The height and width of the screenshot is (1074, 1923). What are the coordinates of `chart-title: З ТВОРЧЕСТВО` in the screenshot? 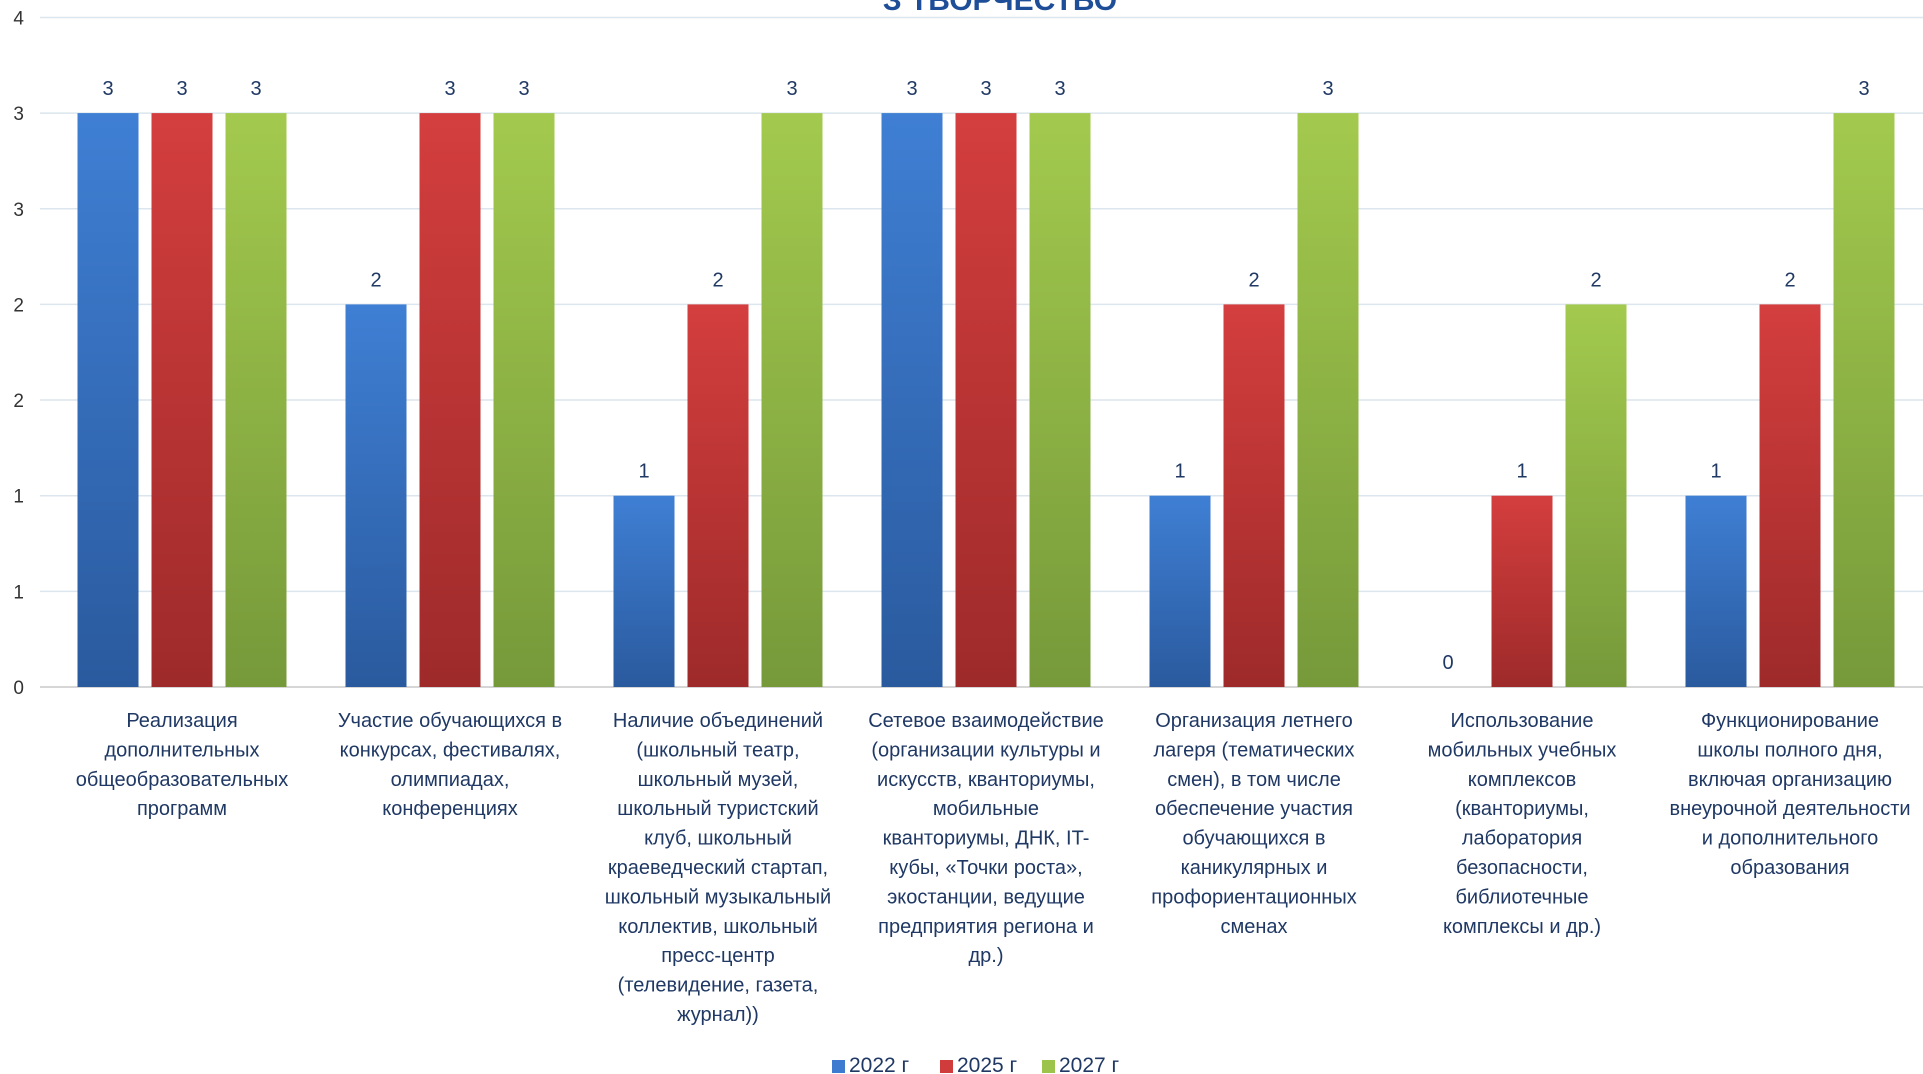 It's located at (1000, 8).